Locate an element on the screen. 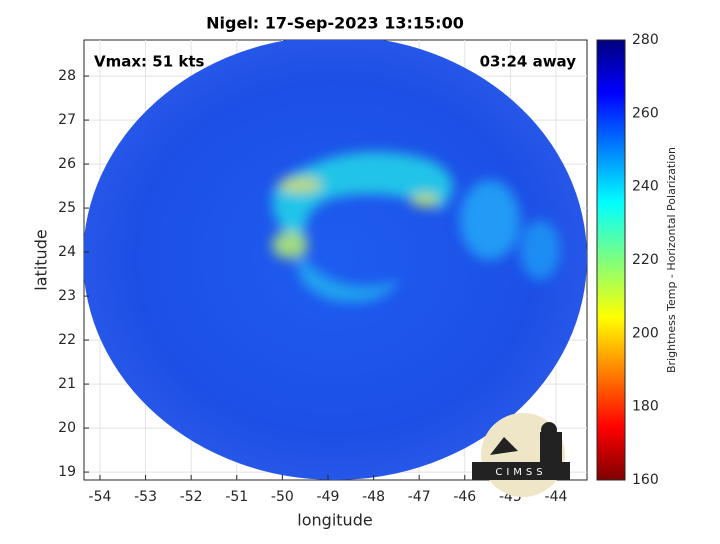 Image resolution: width=720 pixels, height=544 pixels. x-tick-label: -51 is located at coordinates (236, 497).